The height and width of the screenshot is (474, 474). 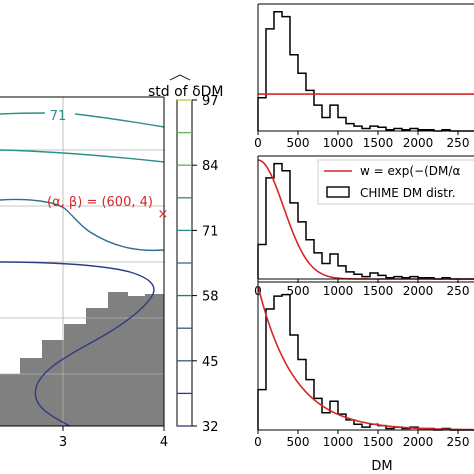 What do you see at coordinates (184, 263) in the screenshot?
I see `colorbar-level-lines` at bounding box center [184, 263].